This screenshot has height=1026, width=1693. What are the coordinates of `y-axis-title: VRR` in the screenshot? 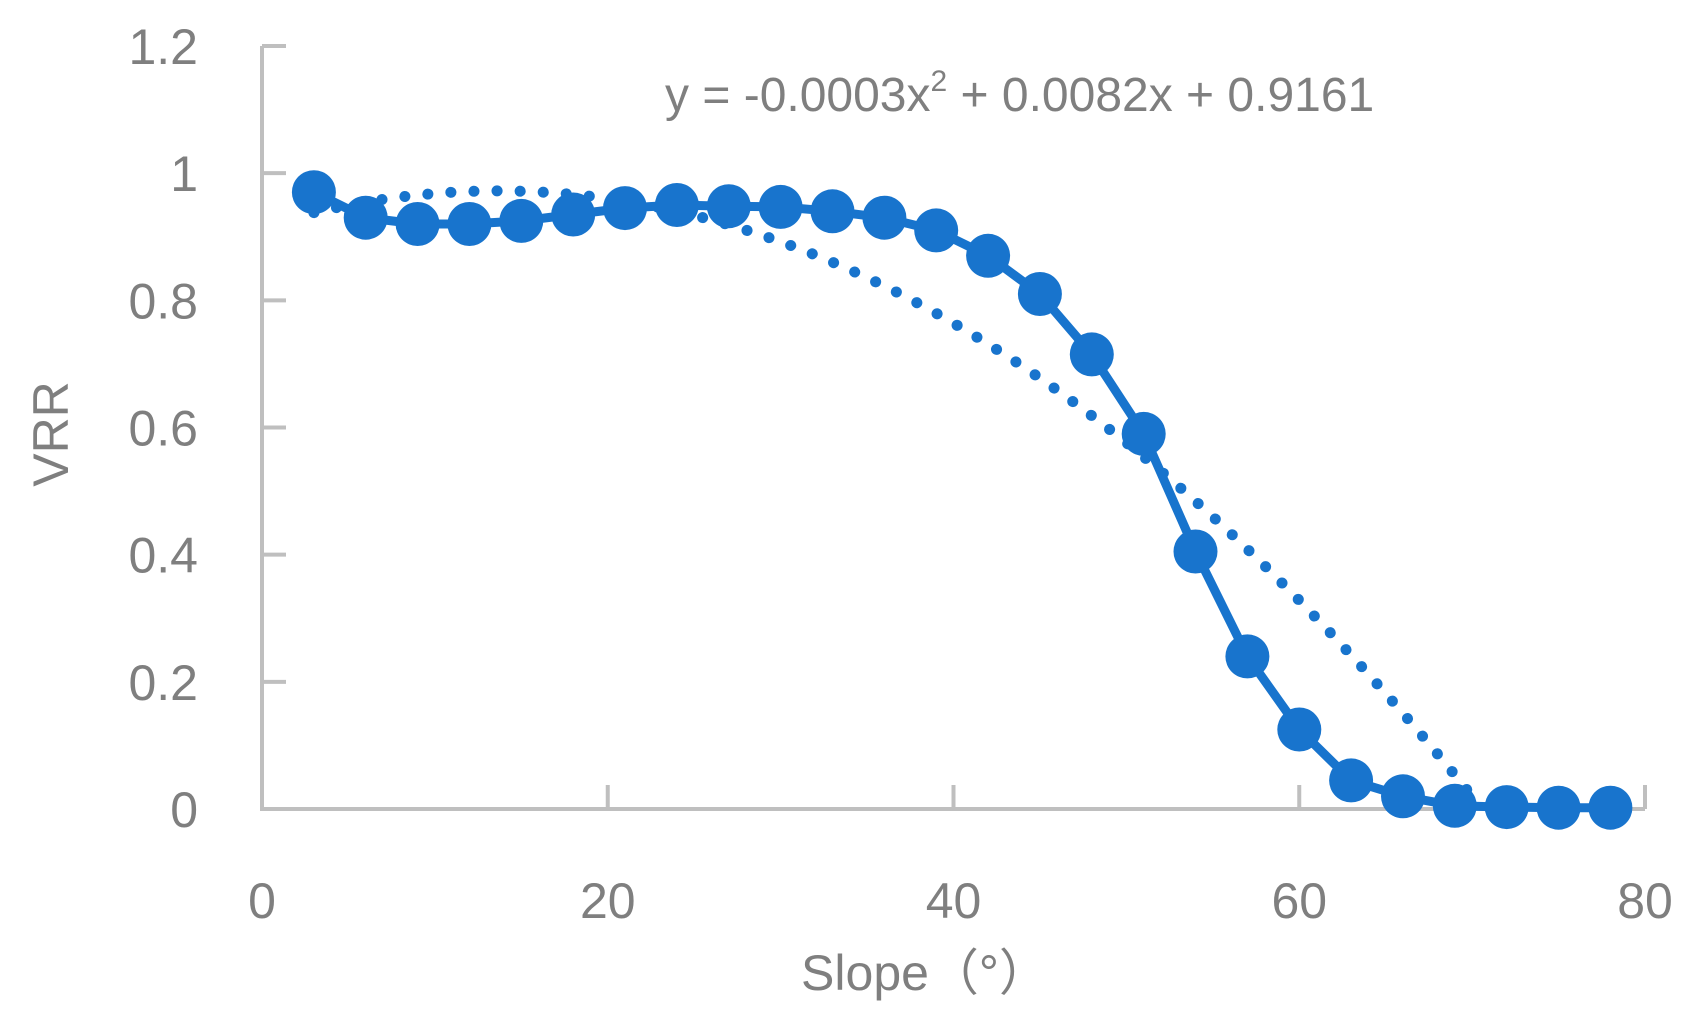 It's located at (51, 434).